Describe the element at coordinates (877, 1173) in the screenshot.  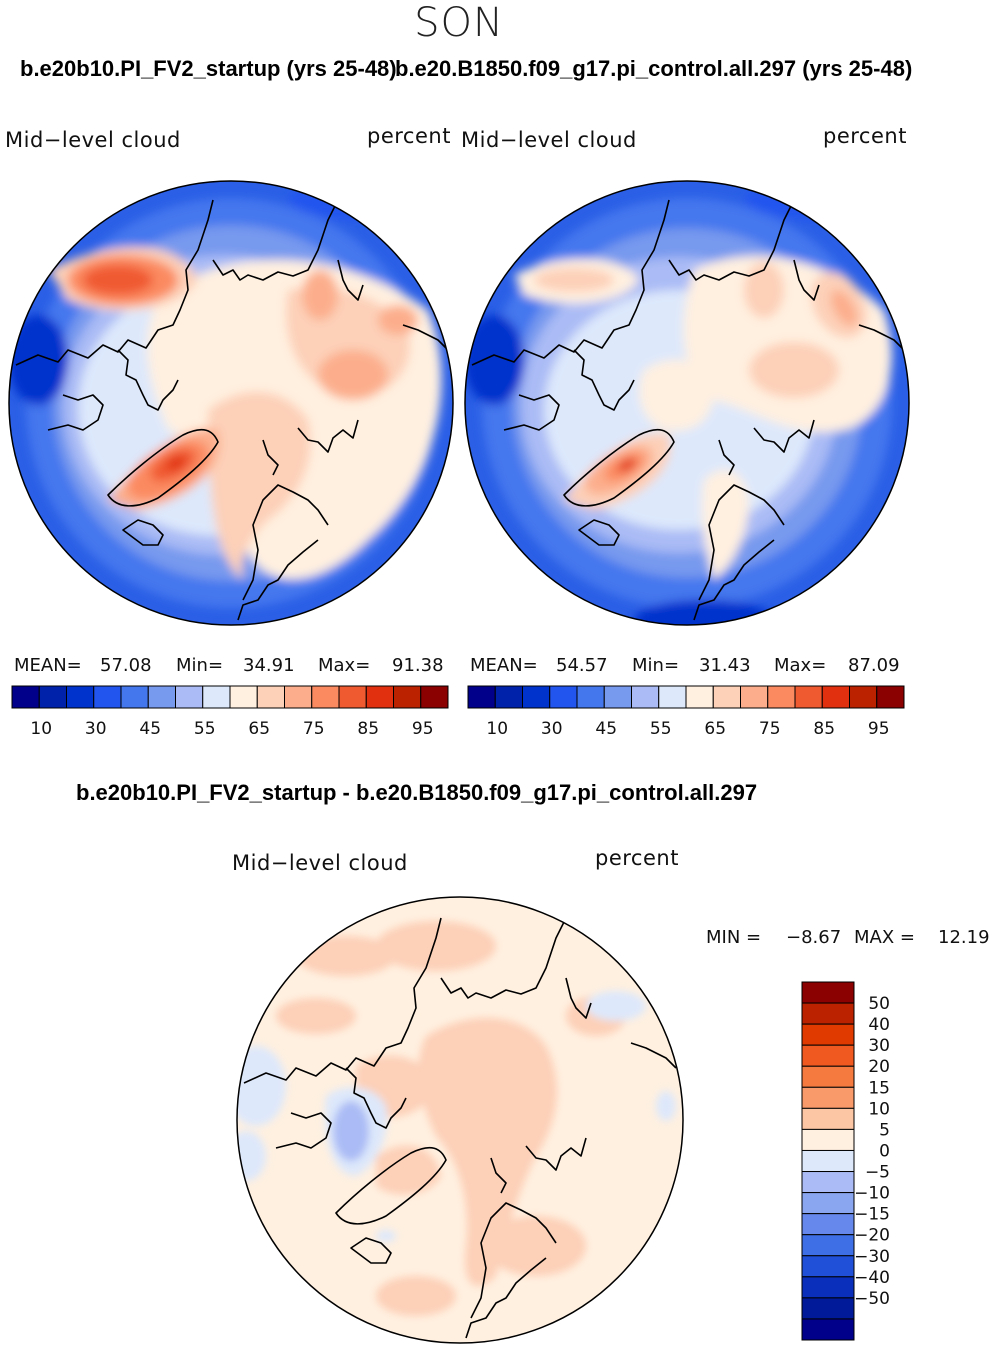
I see `diff-colorbar-tick-label: −5` at that location.